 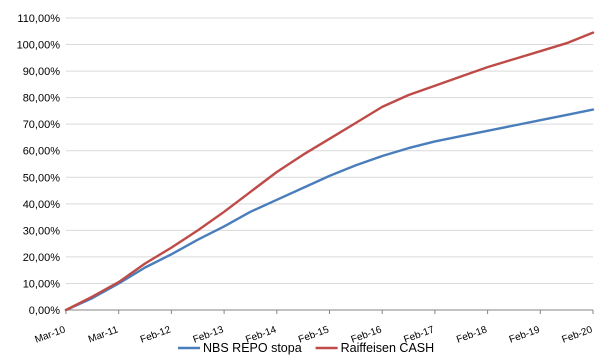 What do you see at coordinates (50, 334) in the screenshot?
I see `x-tick-label: Mar-10` at bounding box center [50, 334].